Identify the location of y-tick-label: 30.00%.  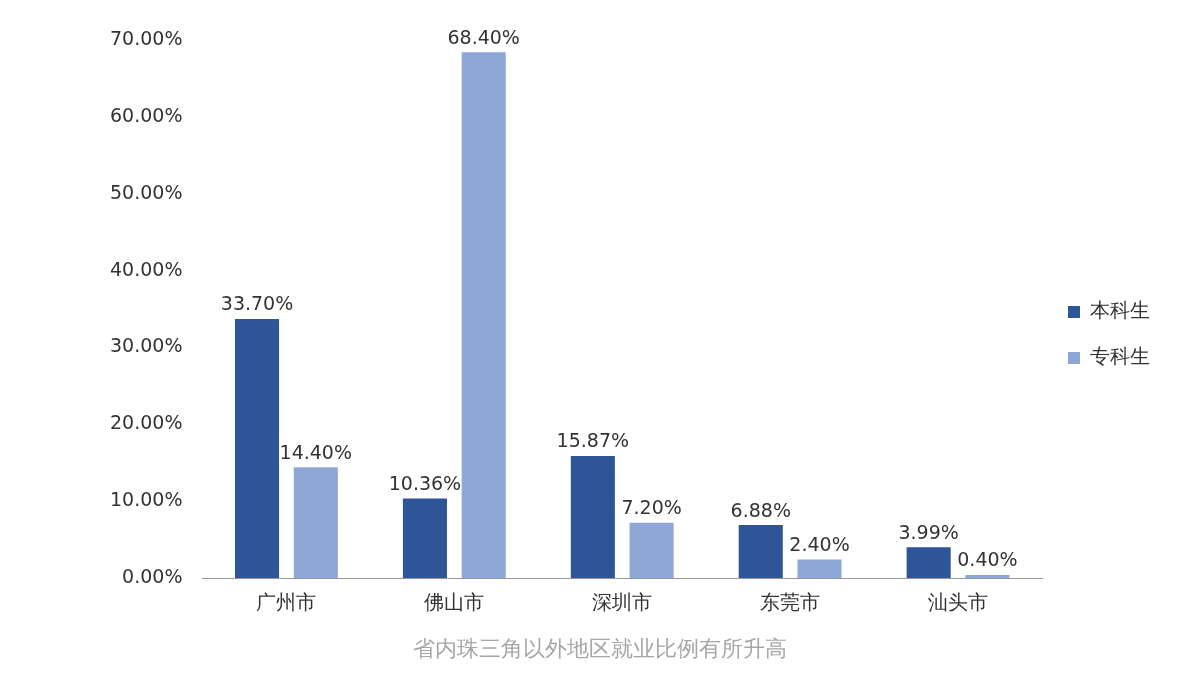
(146, 345).